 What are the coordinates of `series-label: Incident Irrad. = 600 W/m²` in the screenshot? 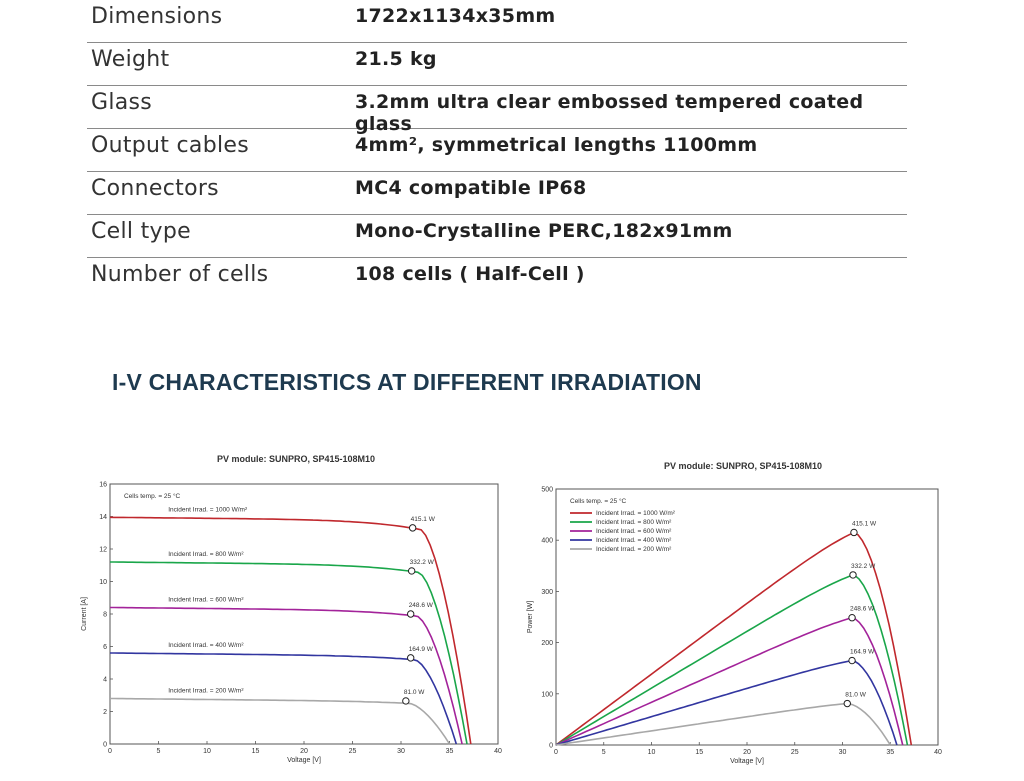 It's located at (206, 600).